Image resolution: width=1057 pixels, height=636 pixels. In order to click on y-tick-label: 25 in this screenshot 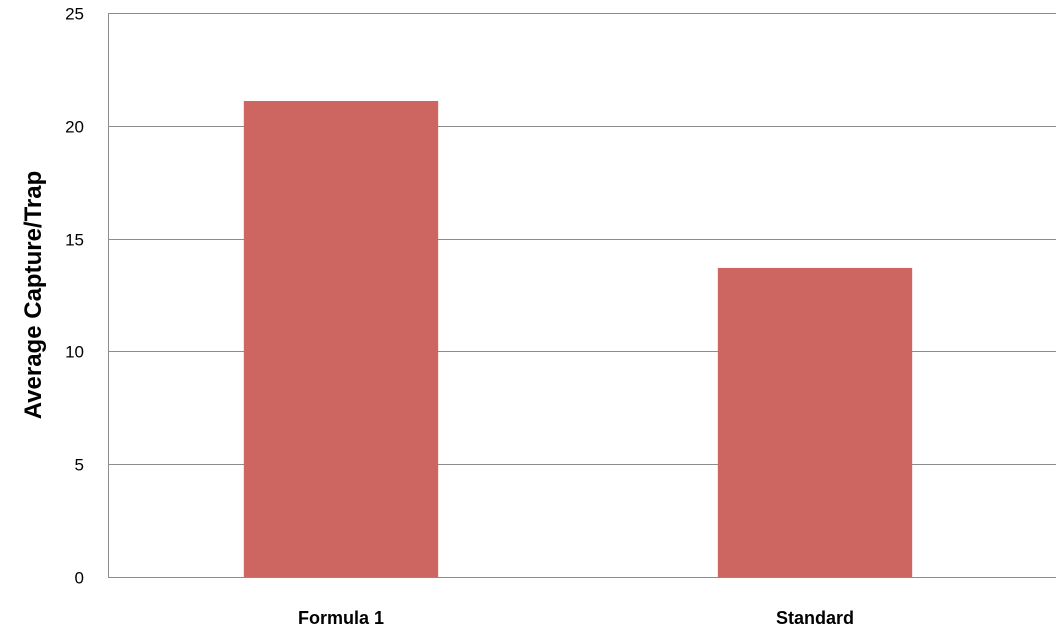, I will do `click(74, 14)`.